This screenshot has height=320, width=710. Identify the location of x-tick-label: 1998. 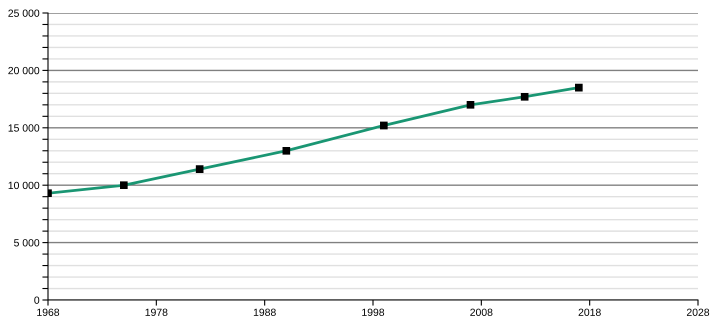
(373, 312).